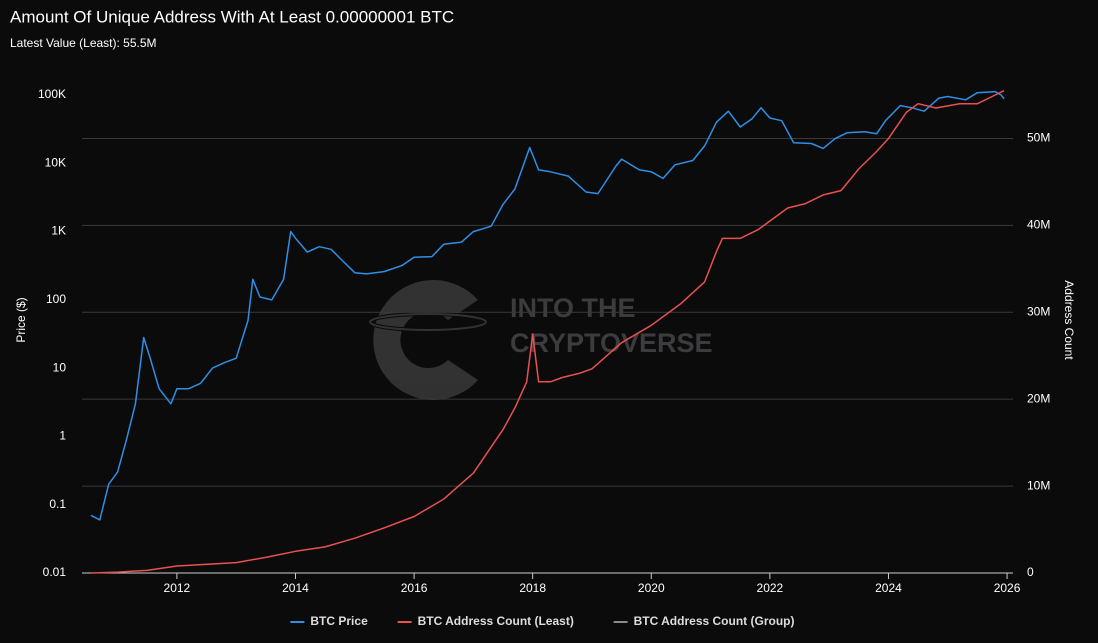  I want to click on y-tick-label: 10K, so click(55, 162).